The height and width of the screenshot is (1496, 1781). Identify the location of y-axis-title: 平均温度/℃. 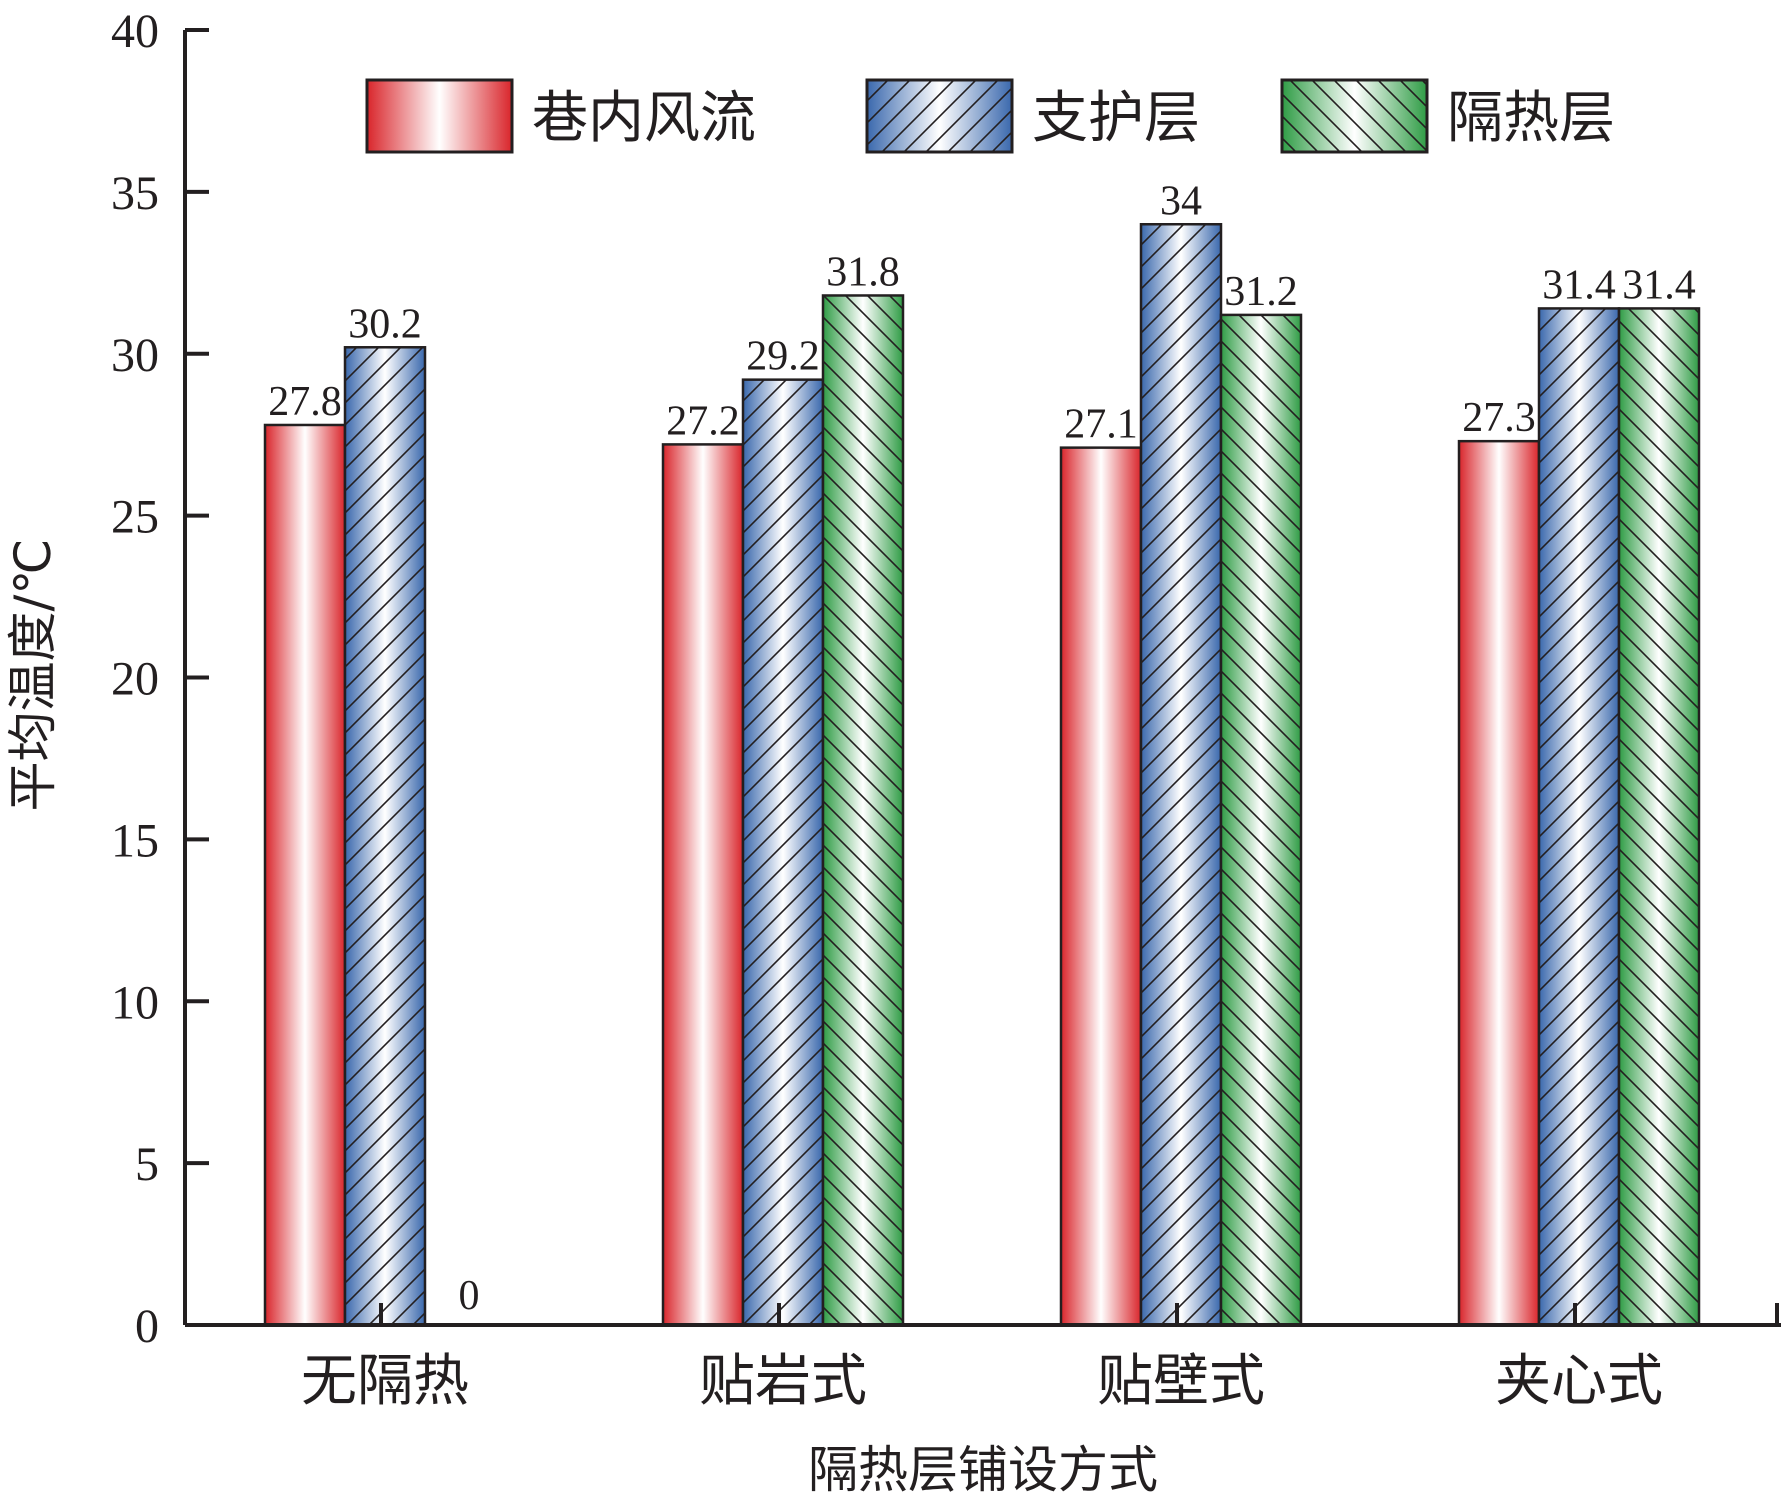
(33, 675).